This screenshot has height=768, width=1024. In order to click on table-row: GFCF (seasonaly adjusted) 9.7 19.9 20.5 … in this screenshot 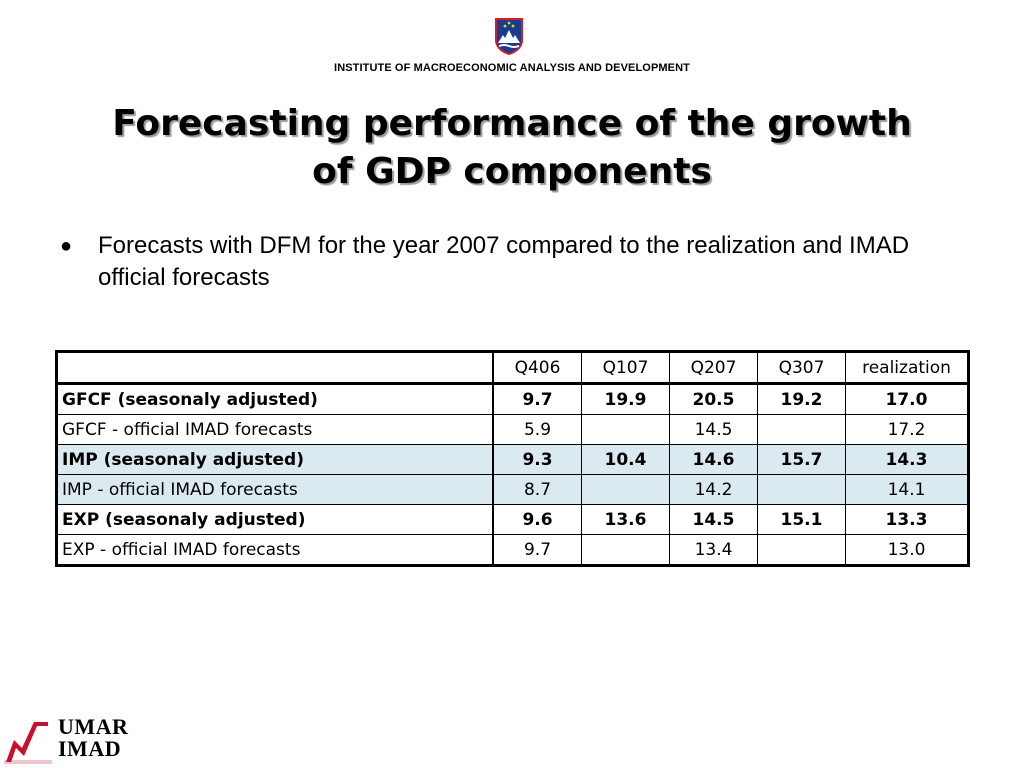, I will do `click(512, 399)`.